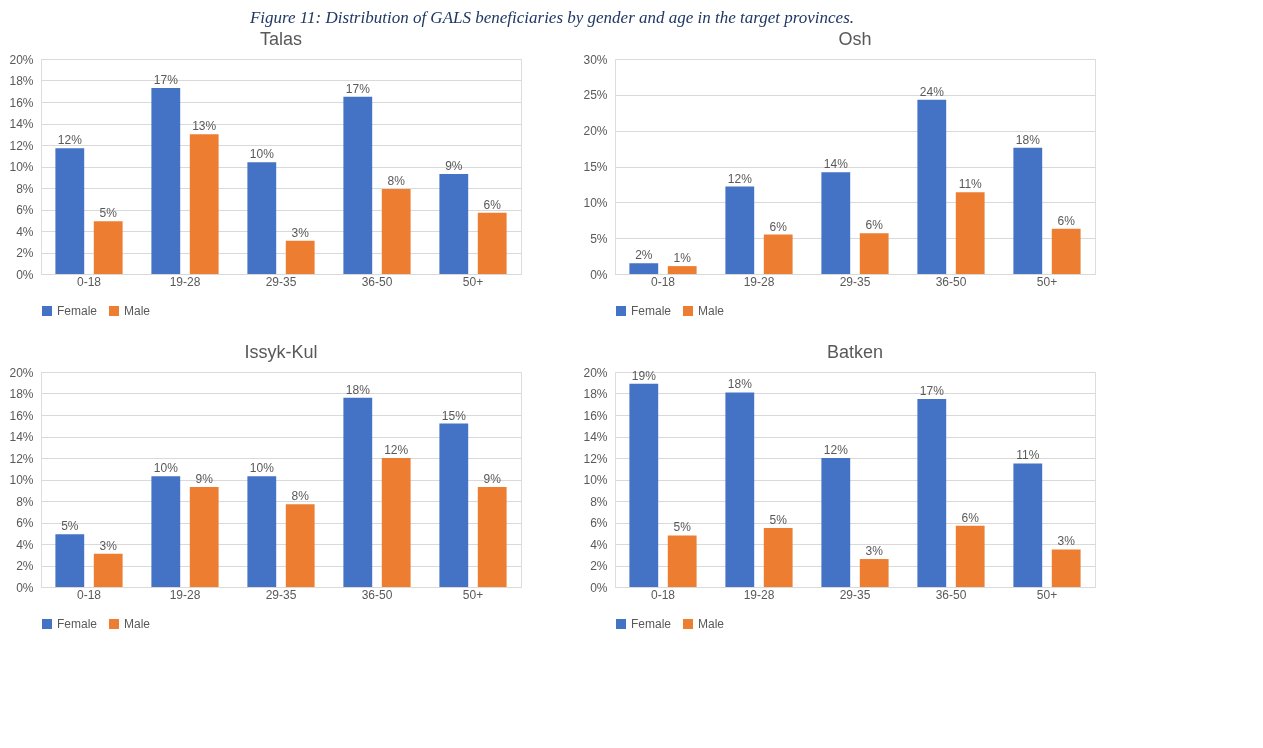 The image size is (1263, 748). Describe the element at coordinates (454, 415) in the screenshot. I see `data-label: 15%` at that location.